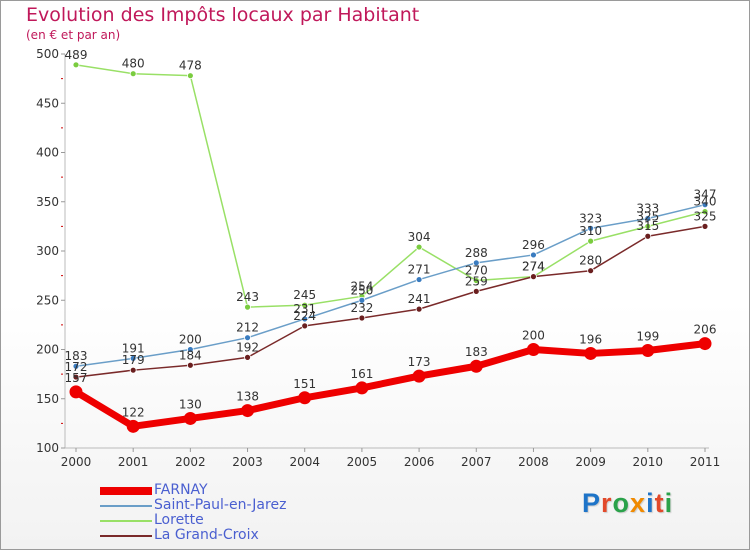  Describe the element at coordinates (533, 245) in the screenshot. I see `data-label: 296` at that location.